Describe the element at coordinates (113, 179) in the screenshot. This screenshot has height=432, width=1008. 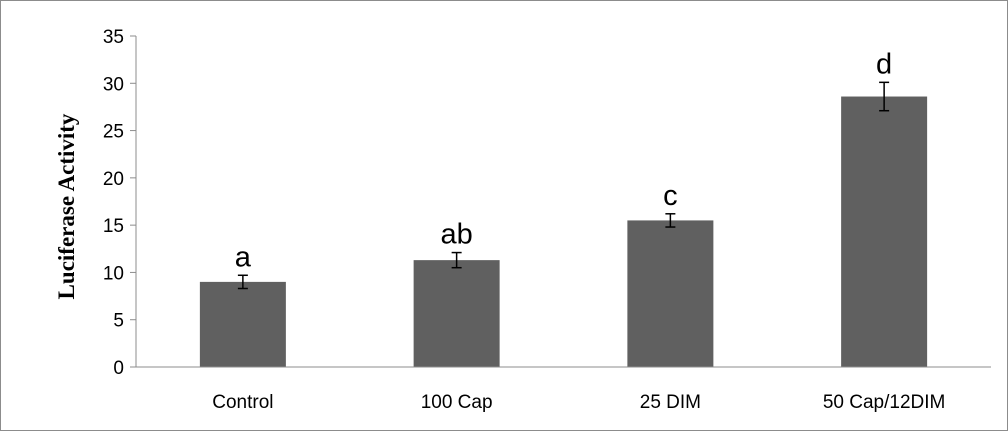
I see `y-tick-label: 20` at that location.